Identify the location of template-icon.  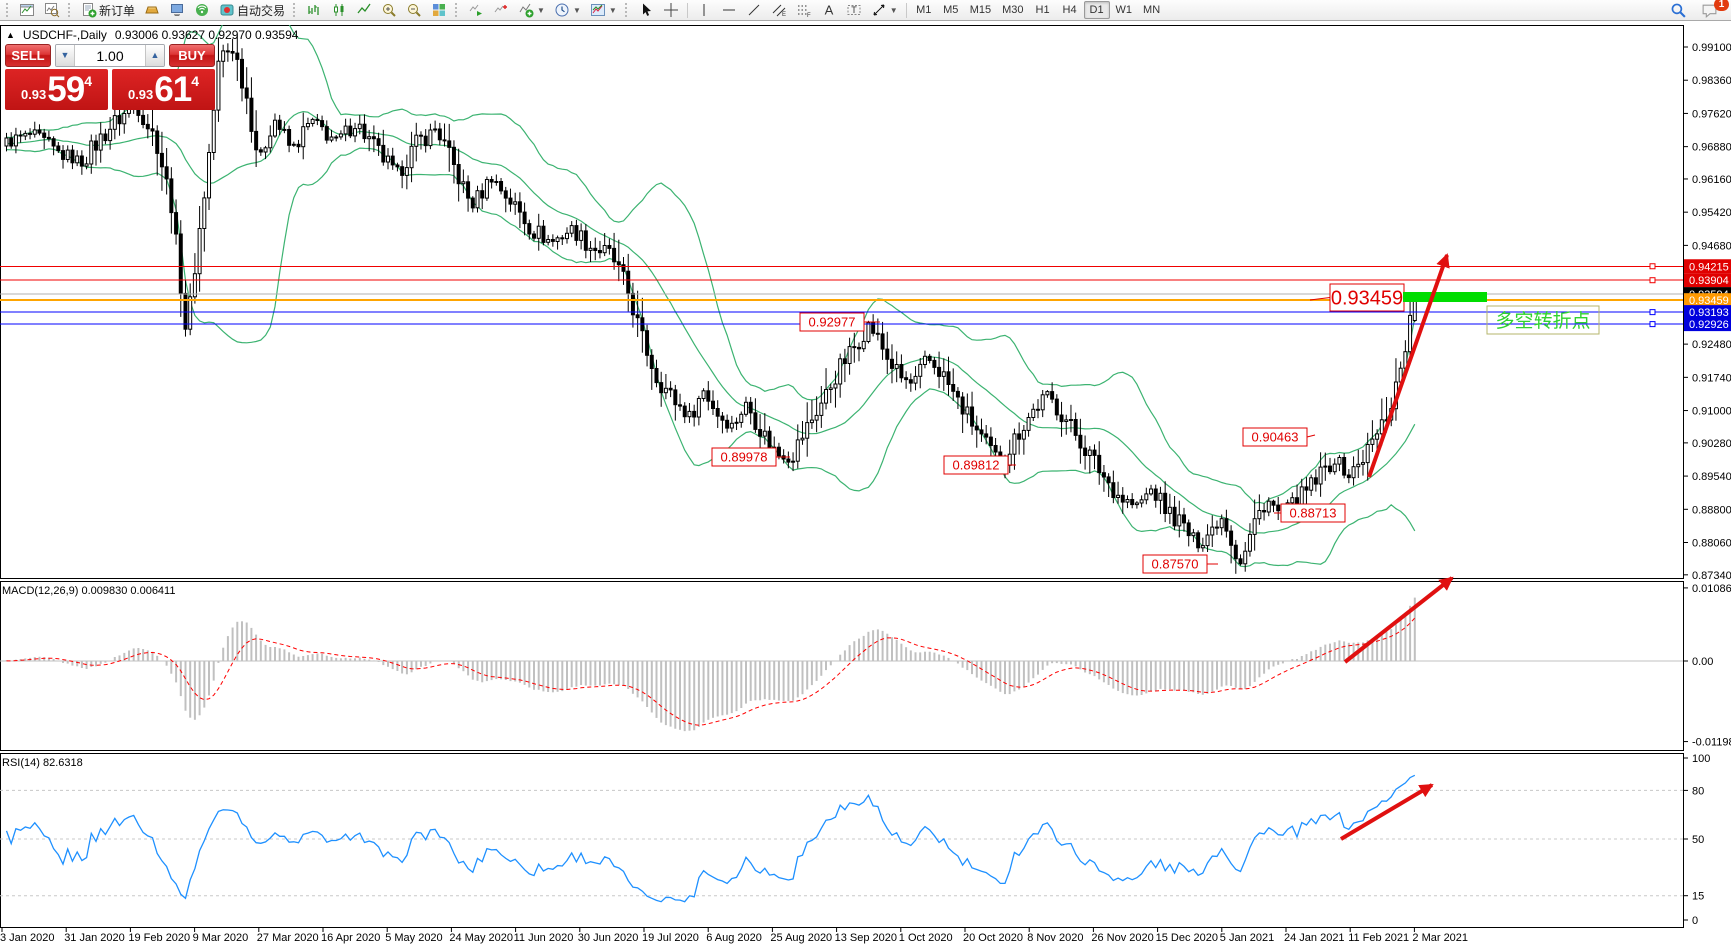
(597, 10).